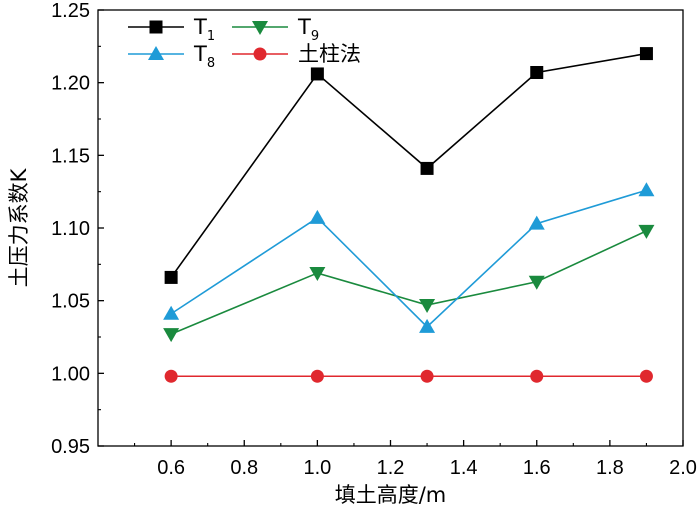 The image size is (700, 511). I want to click on x-tick-label: 2.0, so click(683, 468).